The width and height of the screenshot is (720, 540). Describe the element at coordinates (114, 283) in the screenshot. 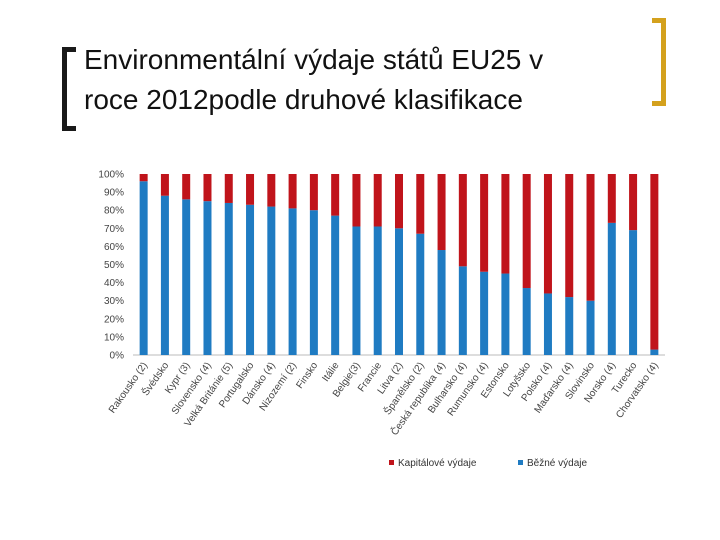

I see `y-tick-label: 40%` at that location.